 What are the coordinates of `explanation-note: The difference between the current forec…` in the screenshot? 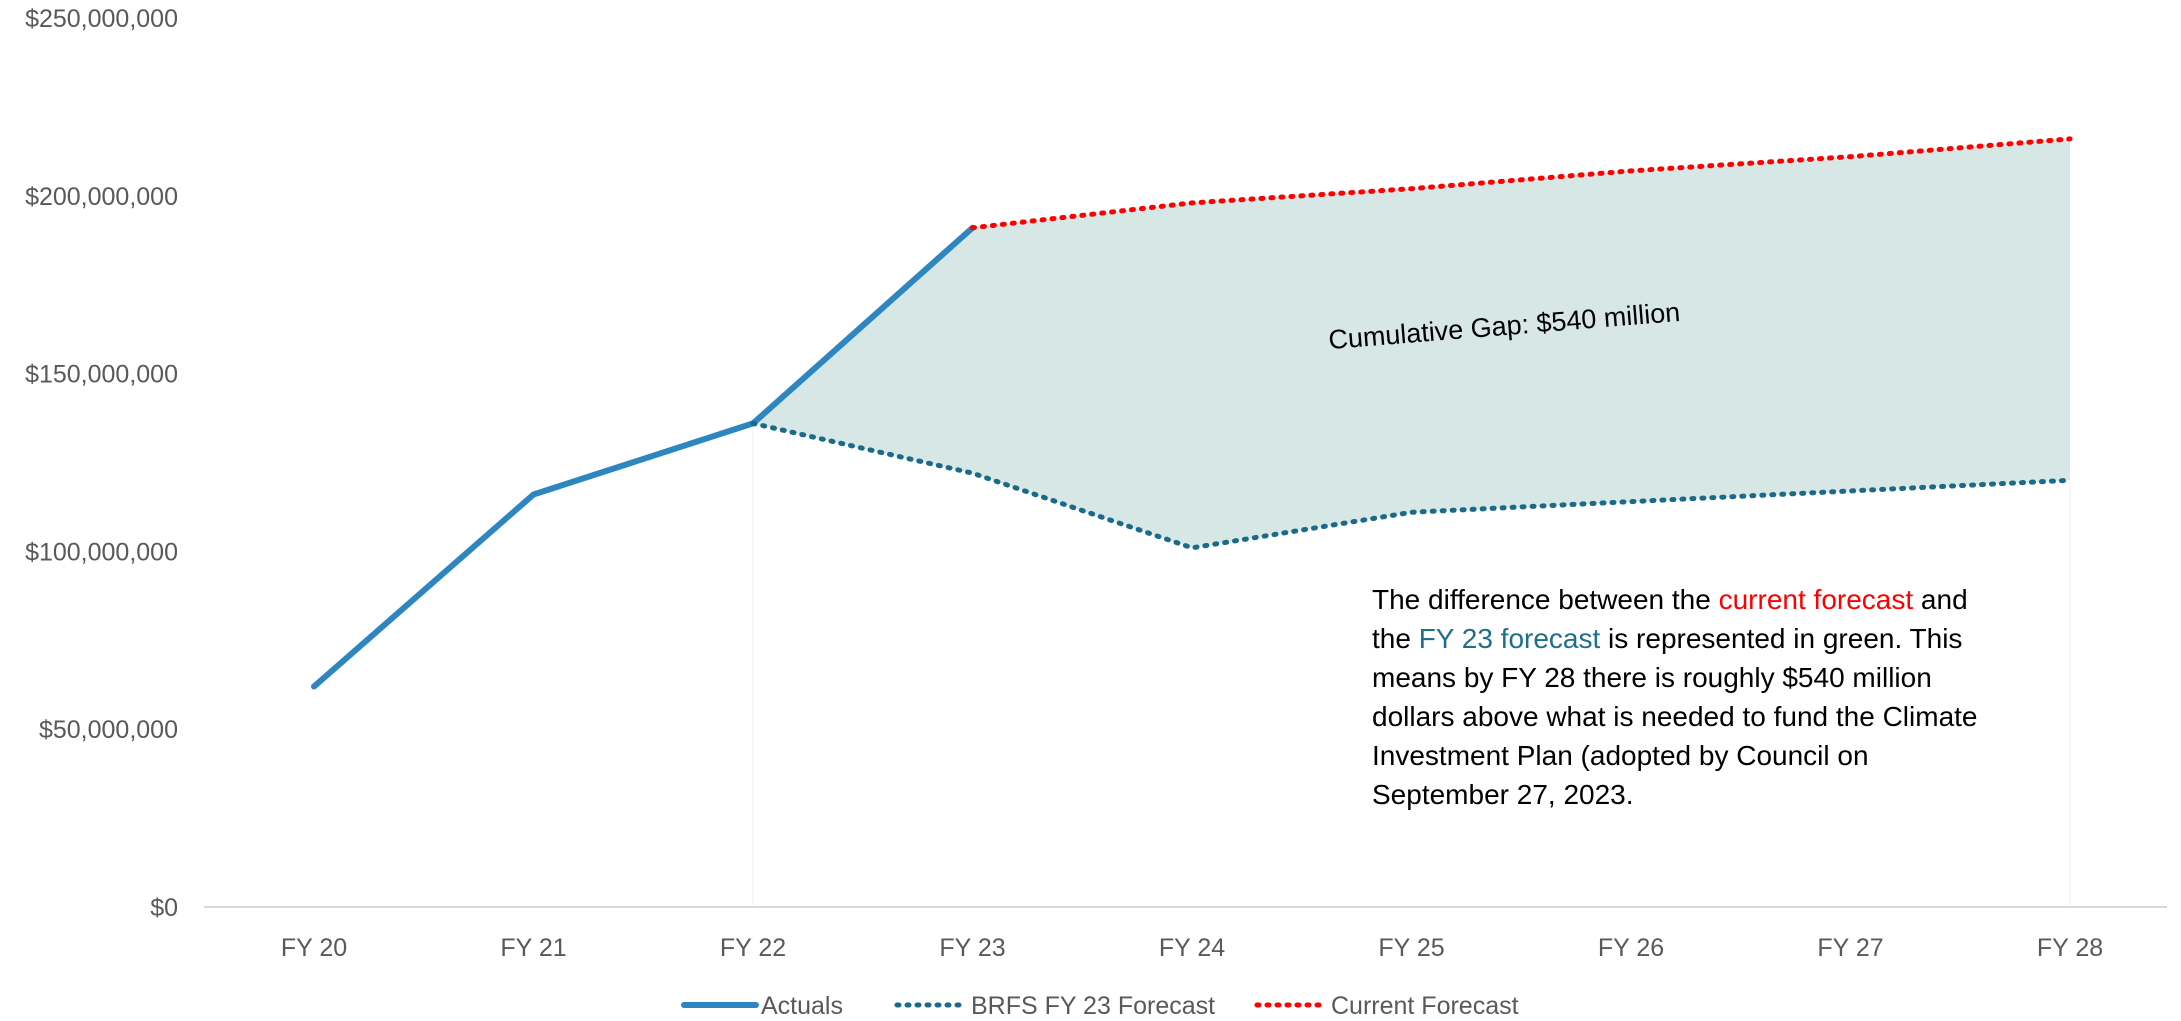 It's located at (1692, 697).